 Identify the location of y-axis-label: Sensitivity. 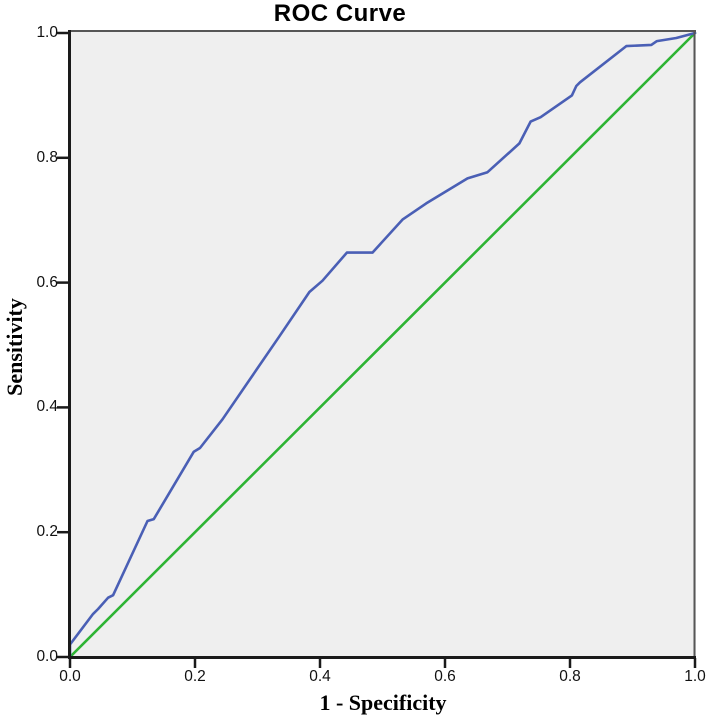
(14, 347).